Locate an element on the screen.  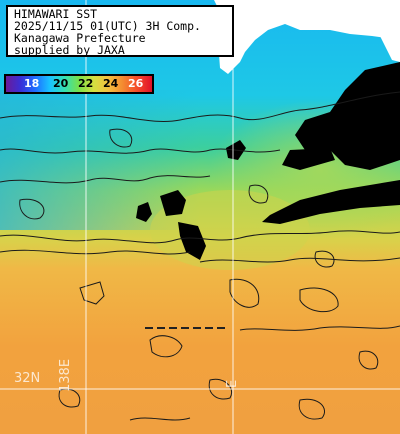
supplier-label: supplied by JAXA is located at coordinates (69, 50).